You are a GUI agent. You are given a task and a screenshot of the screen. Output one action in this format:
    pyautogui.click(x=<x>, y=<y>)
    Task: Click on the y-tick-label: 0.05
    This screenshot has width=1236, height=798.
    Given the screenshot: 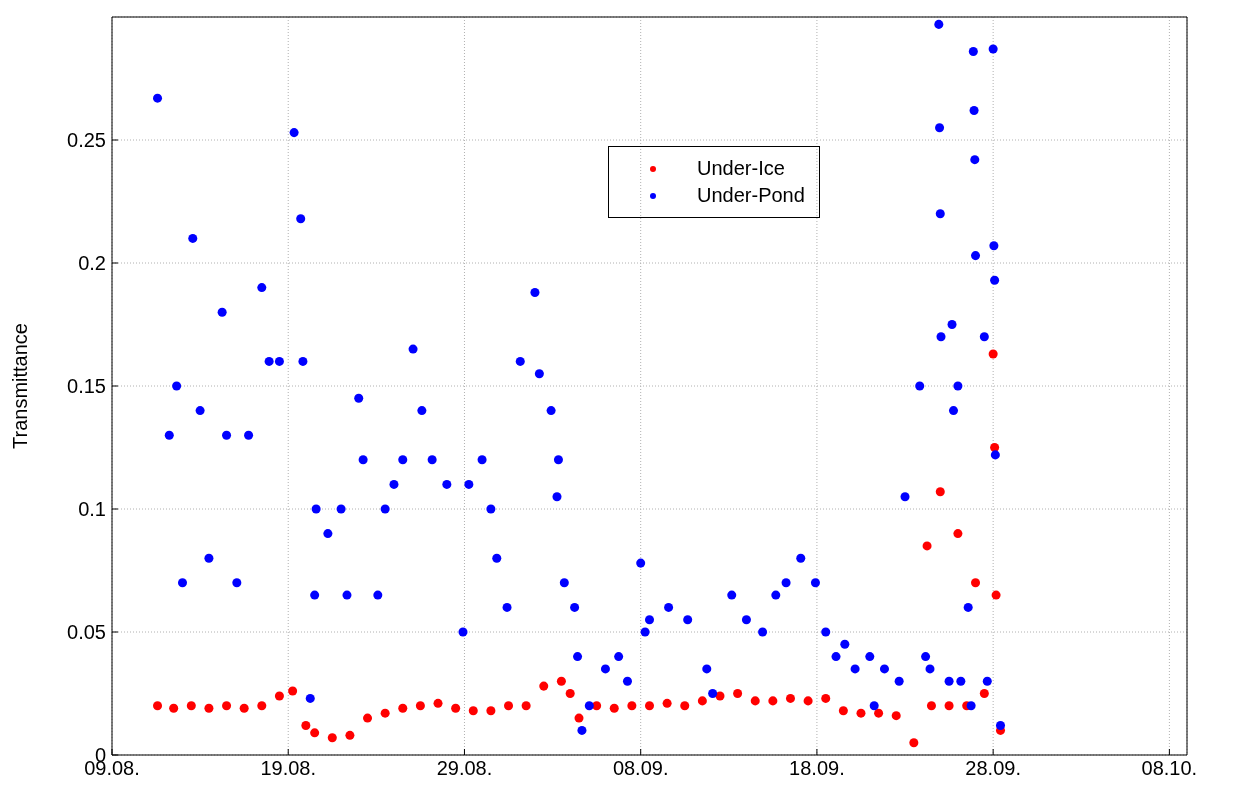 What is the action you would take?
    pyautogui.click(x=86, y=632)
    